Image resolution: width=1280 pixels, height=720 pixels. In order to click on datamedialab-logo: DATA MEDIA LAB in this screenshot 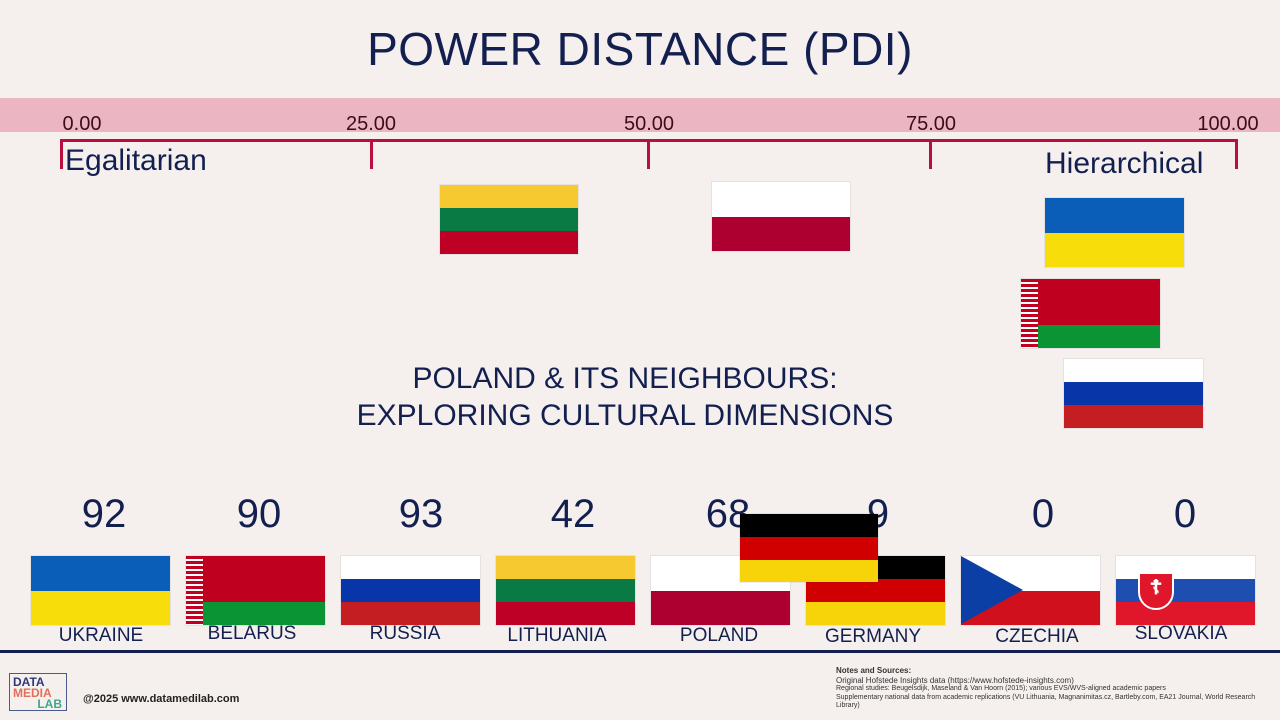, I will do `click(38, 692)`.